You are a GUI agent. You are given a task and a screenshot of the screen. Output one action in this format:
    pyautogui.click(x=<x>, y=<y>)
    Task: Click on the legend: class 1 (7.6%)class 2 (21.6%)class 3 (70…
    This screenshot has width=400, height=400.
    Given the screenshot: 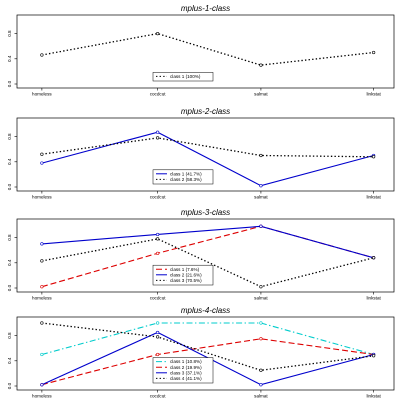 What is the action you would take?
    pyautogui.click(x=183, y=275)
    